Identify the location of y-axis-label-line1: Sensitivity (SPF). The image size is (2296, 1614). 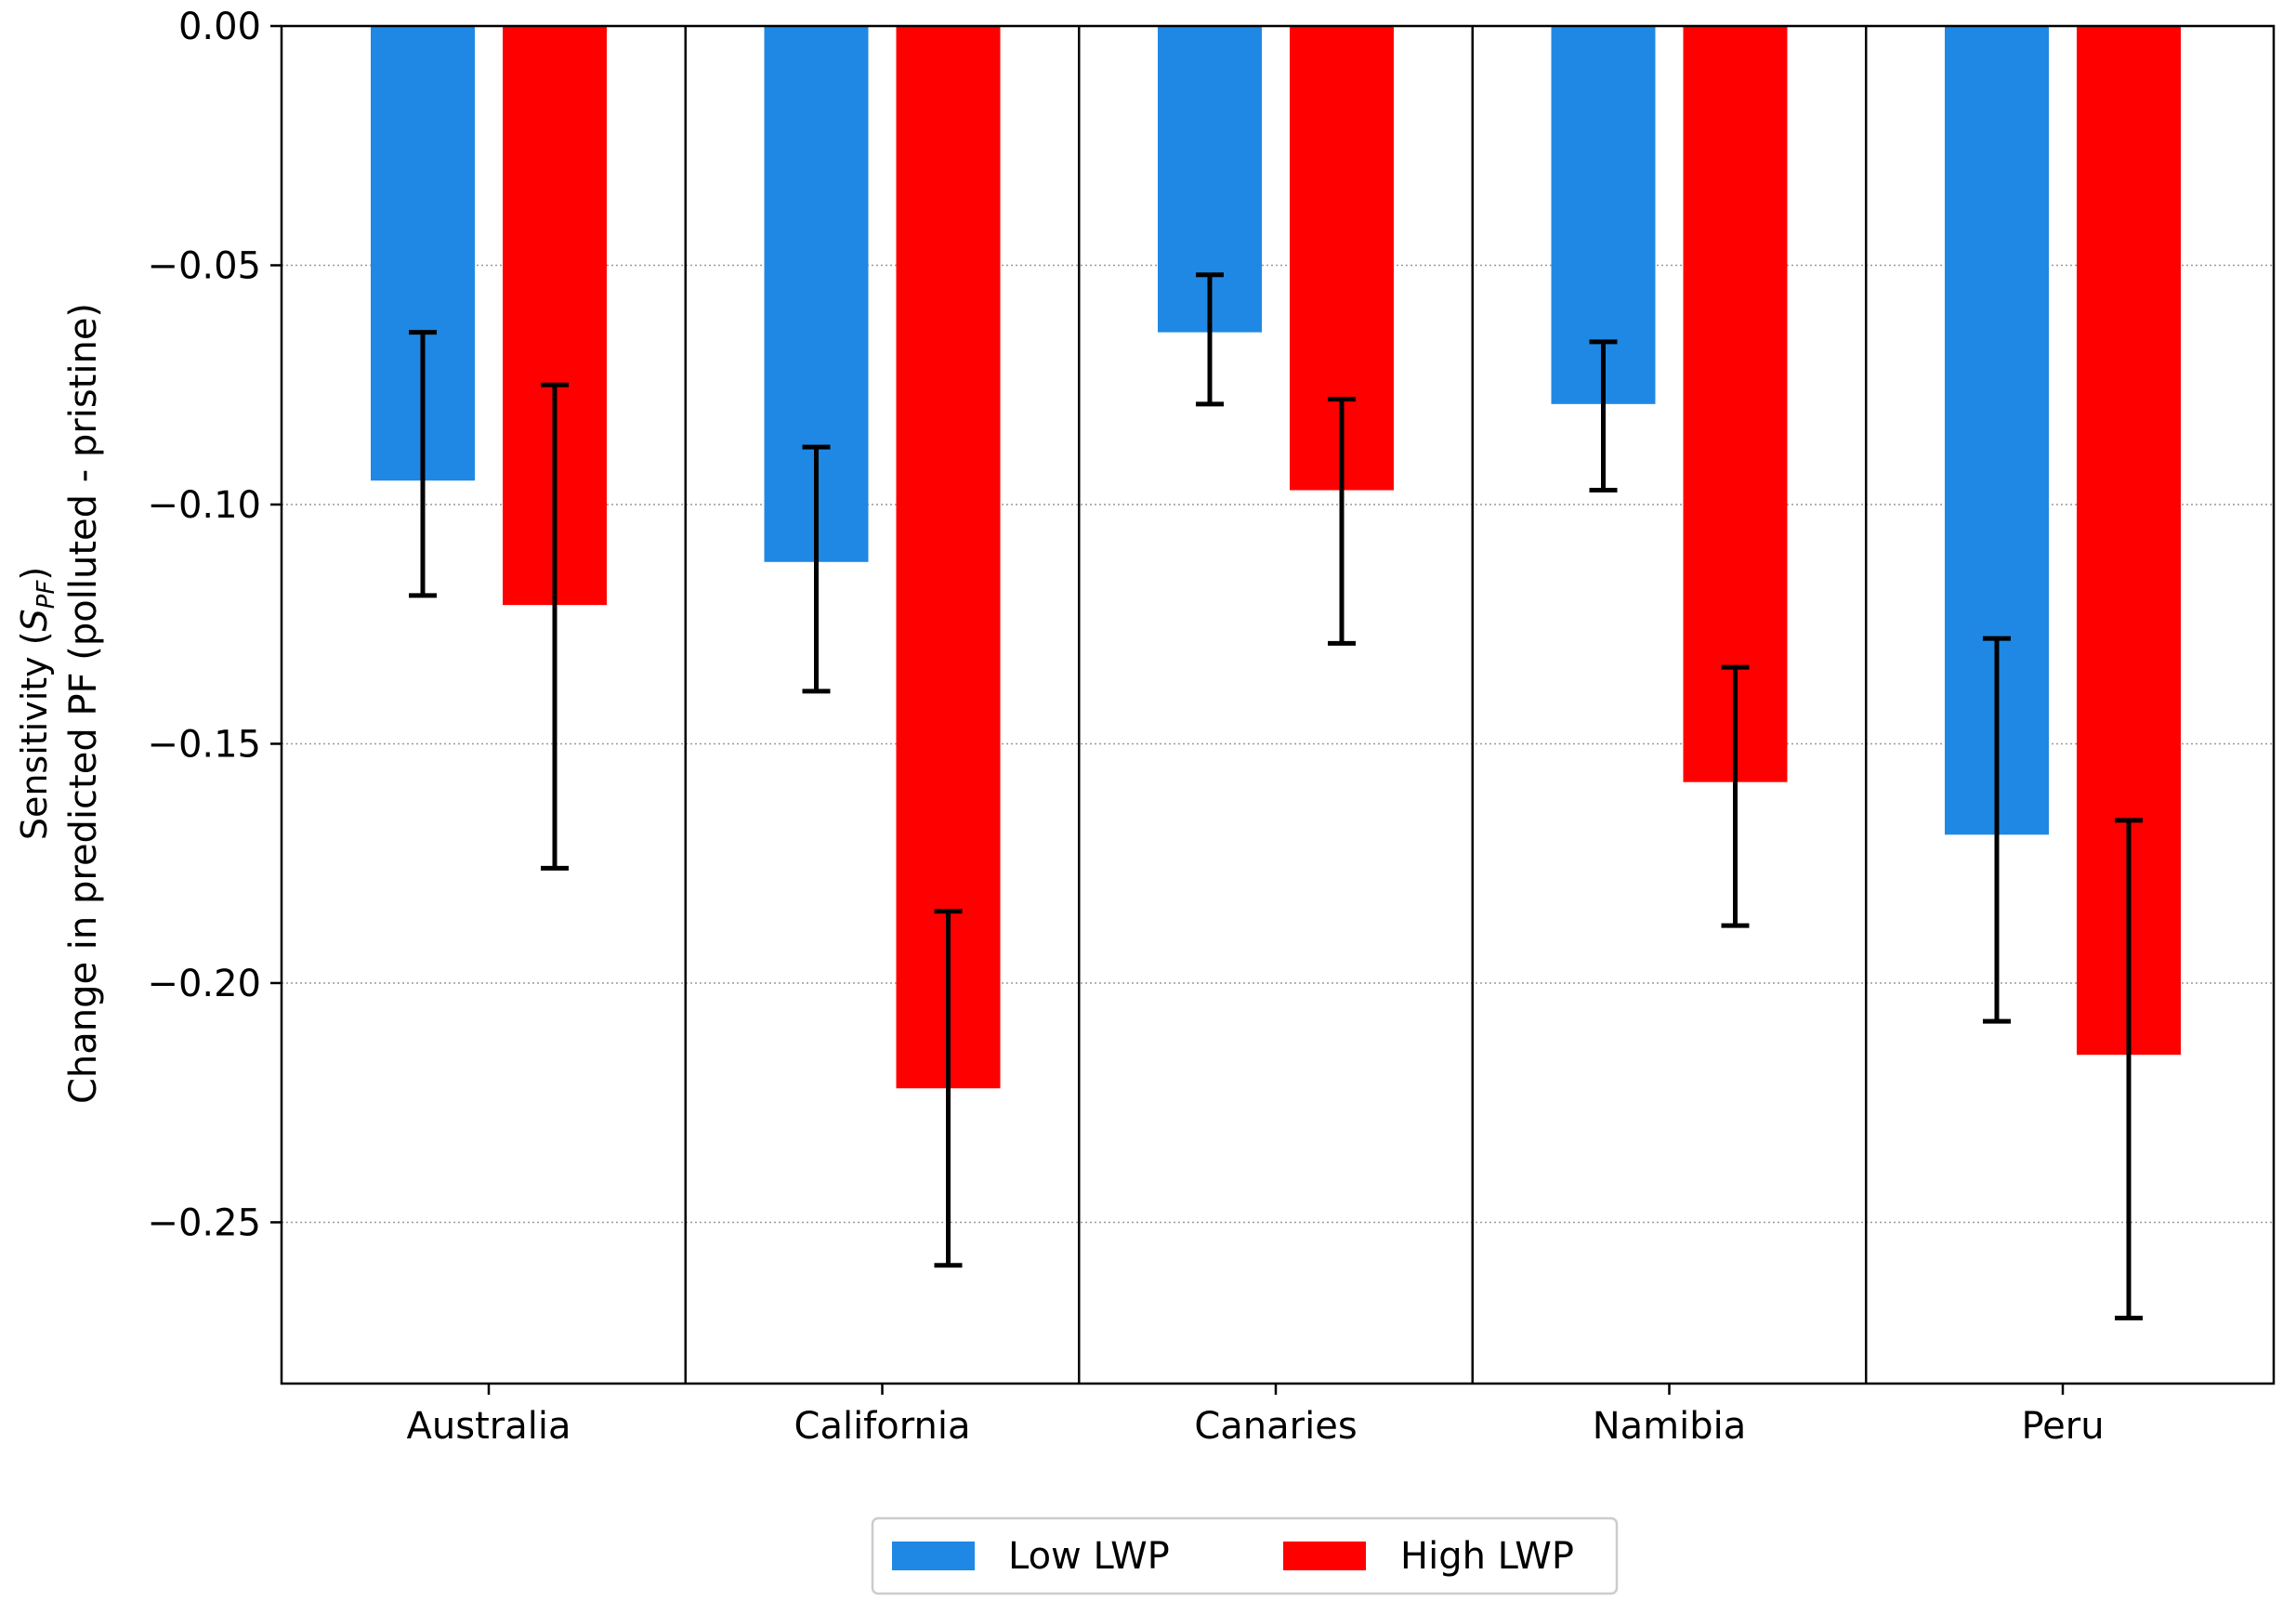
(37, 703).